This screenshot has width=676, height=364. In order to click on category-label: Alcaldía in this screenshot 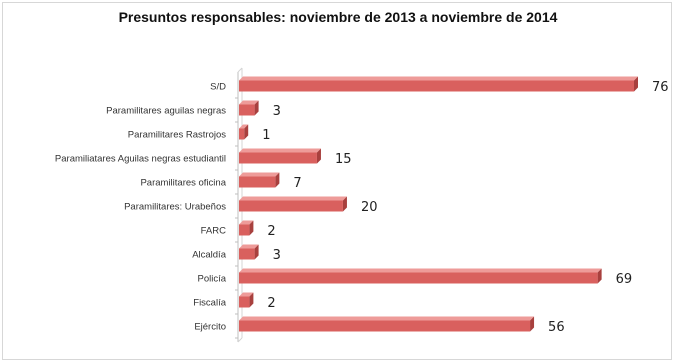, I will do `click(209, 255)`.